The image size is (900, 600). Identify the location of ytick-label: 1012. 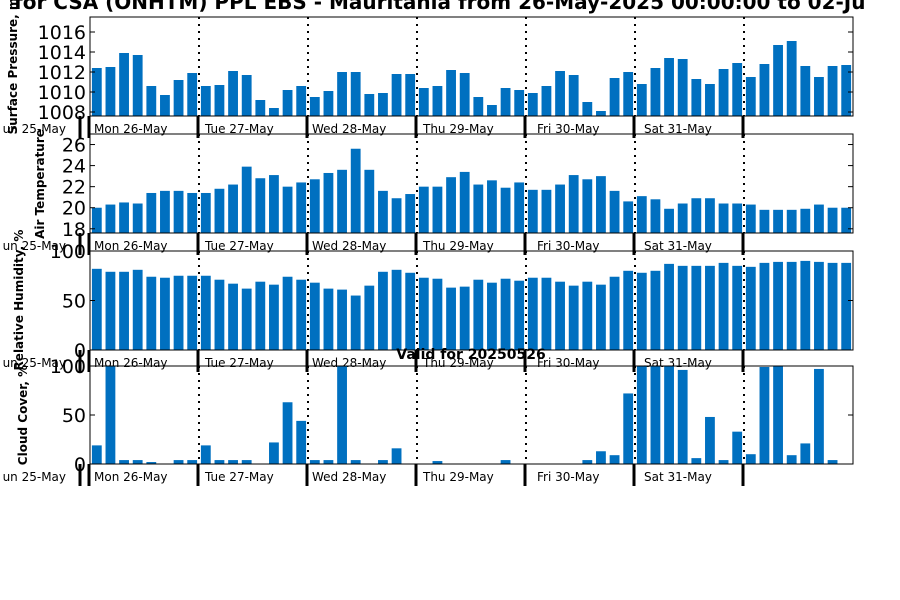
(62, 73).